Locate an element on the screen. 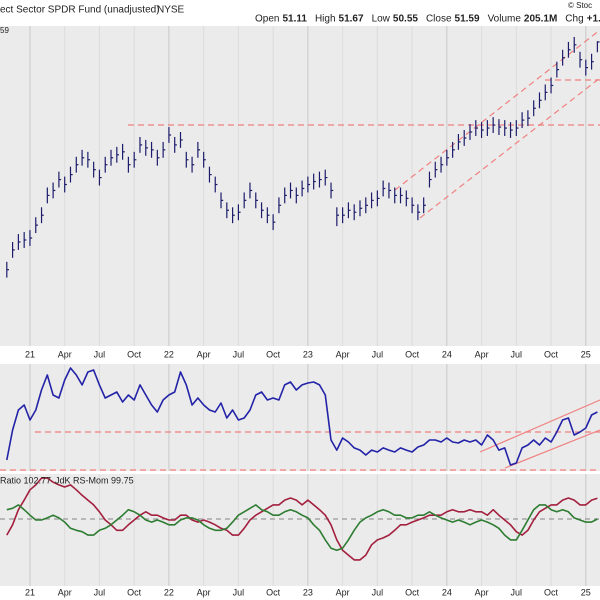 This screenshot has height=600, width=600. quote-label: Close is located at coordinates (439, 19).